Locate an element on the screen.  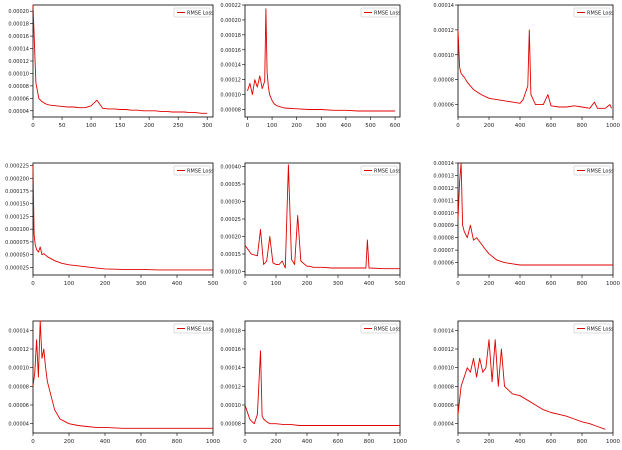
y-tick-label: 0.00011 is located at coordinates (443, 201).